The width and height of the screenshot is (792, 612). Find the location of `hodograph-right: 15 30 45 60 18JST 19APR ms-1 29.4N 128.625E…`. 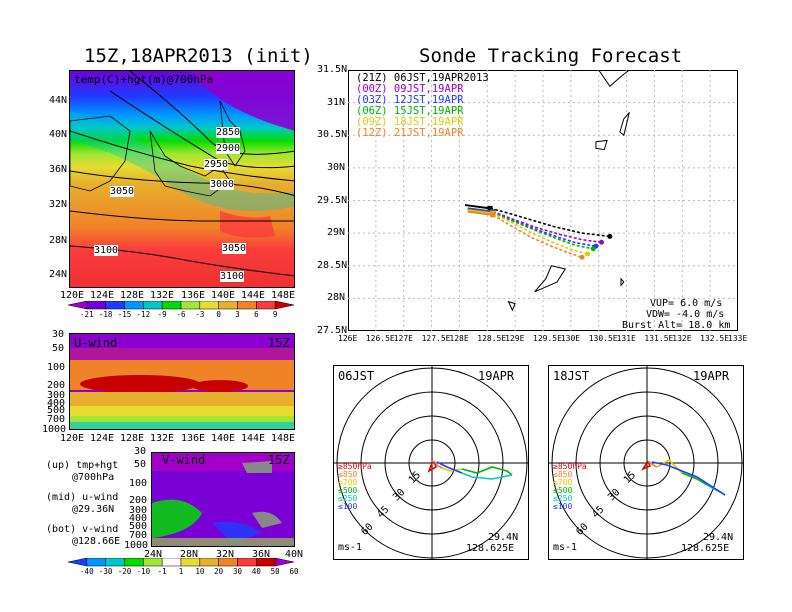

hodograph-right: 15 30 45 60 18JST 19APR ms-1 29.4N 128.625E… is located at coordinates (646, 462).